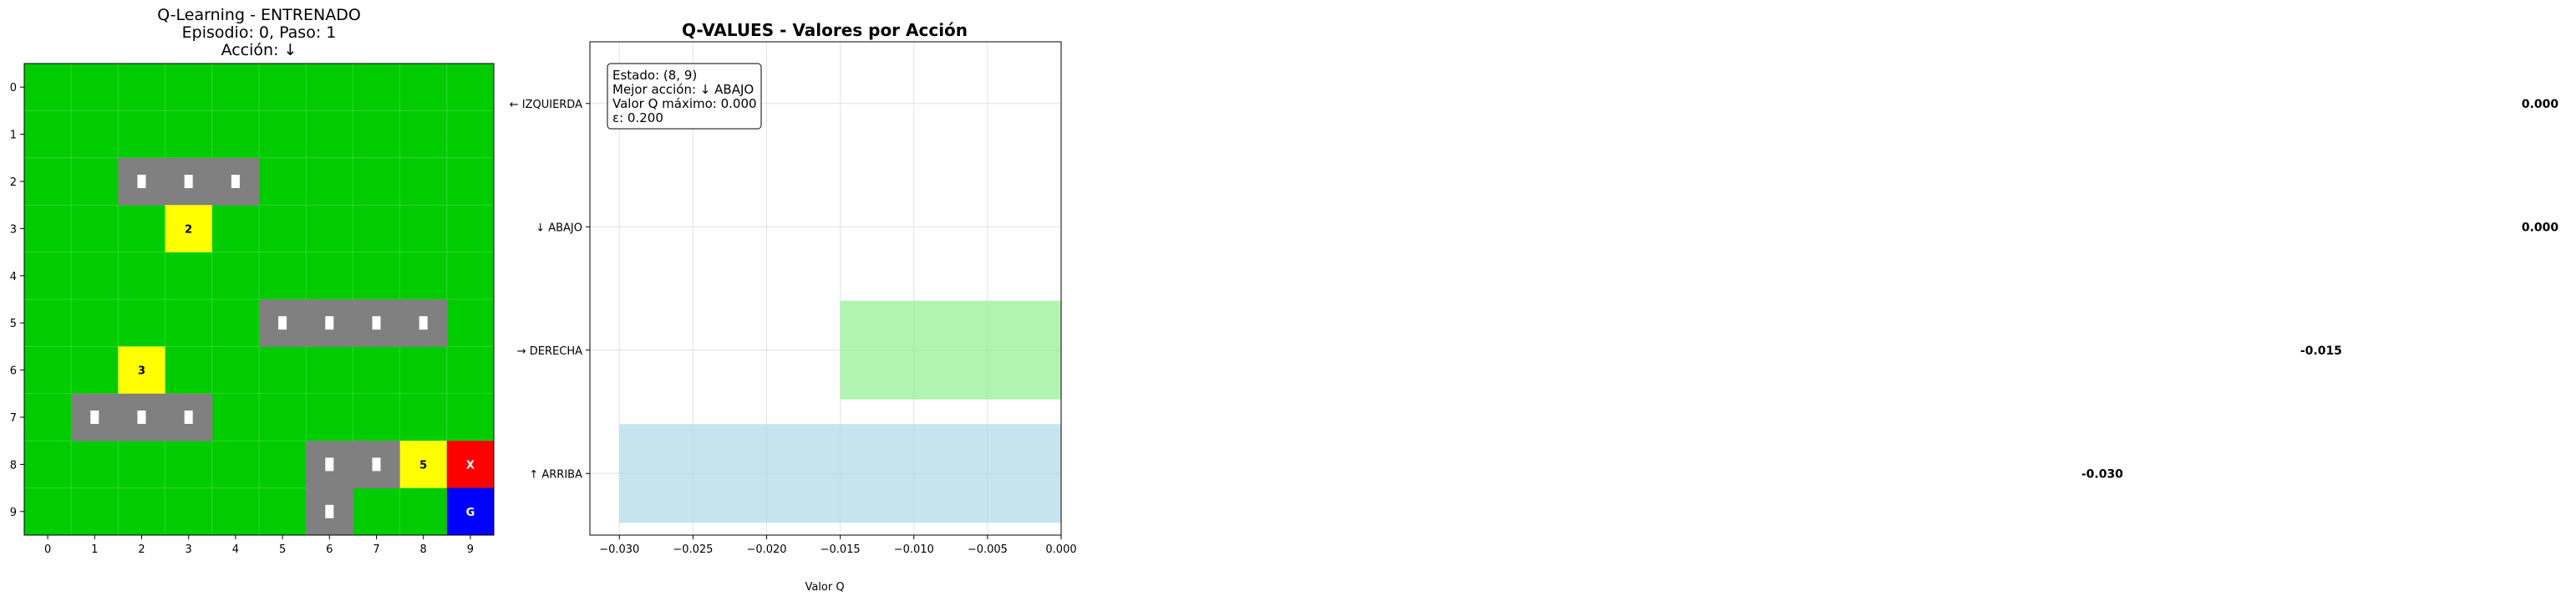 Image resolution: width=2576 pixels, height=602 pixels. I want to click on agent-cell, so click(470, 464).